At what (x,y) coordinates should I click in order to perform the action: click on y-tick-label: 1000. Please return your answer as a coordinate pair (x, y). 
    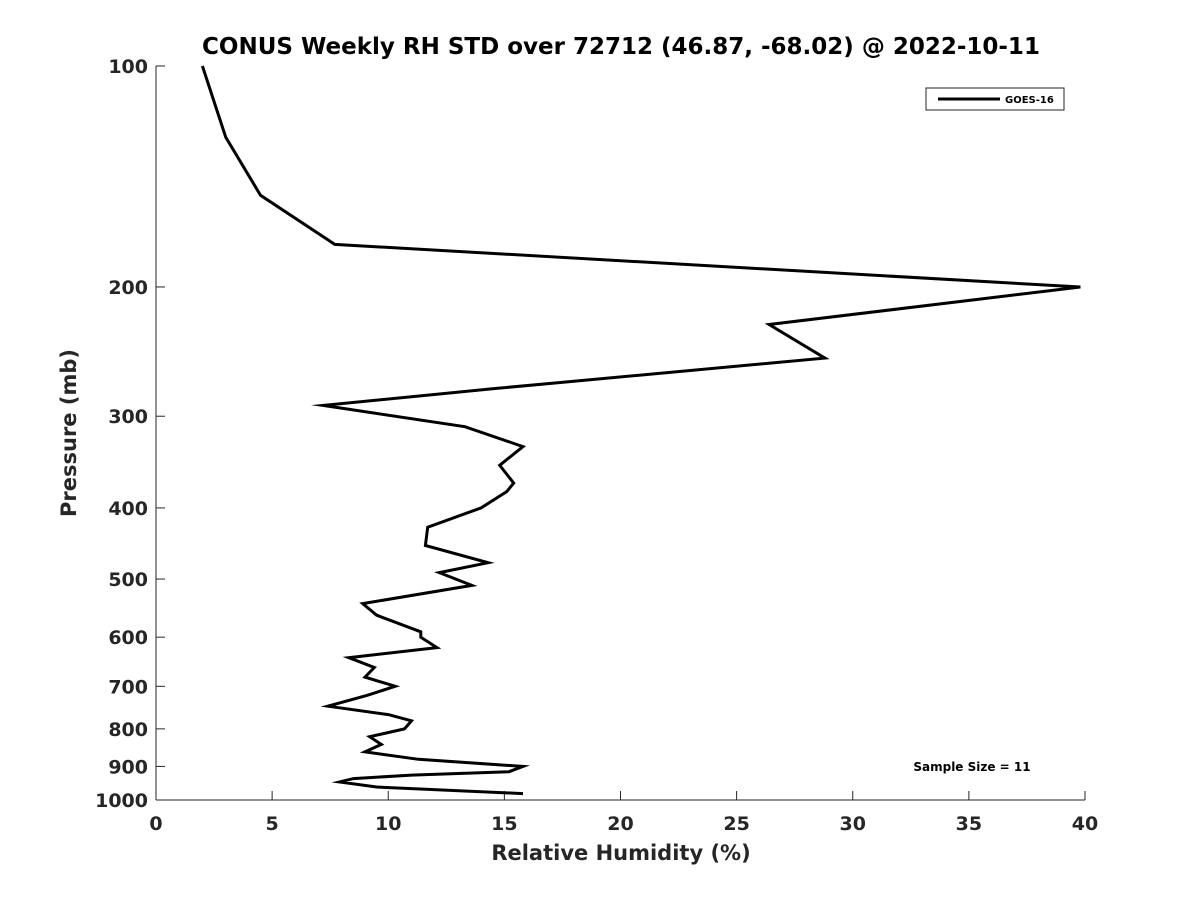
    Looking at the image, I should click on (121, 801).